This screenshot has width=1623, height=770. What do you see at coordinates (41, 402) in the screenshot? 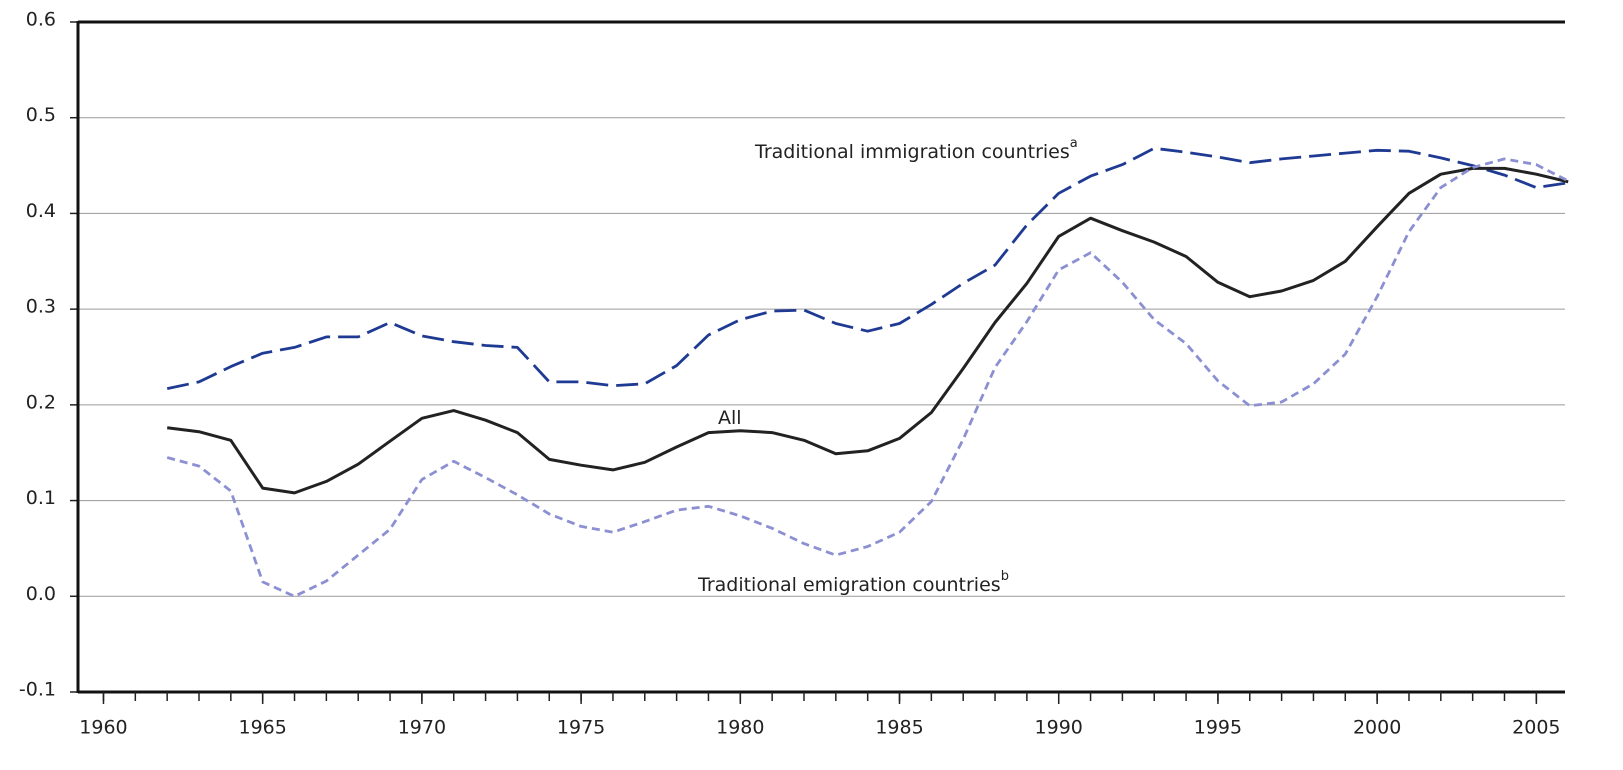
I see `y-tick-label: 0.2` at bounding box center [41, 402].